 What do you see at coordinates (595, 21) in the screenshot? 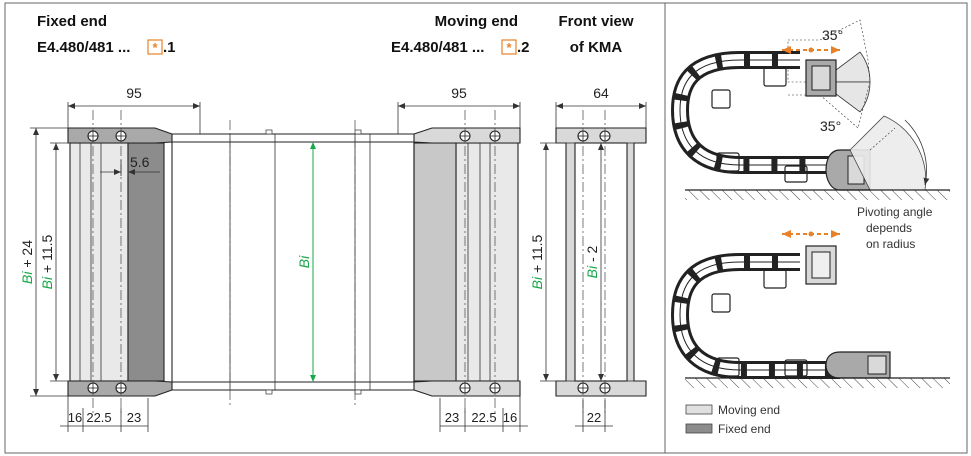
I see `front-view-title-1: Front view` at bounding box center [595, 21].